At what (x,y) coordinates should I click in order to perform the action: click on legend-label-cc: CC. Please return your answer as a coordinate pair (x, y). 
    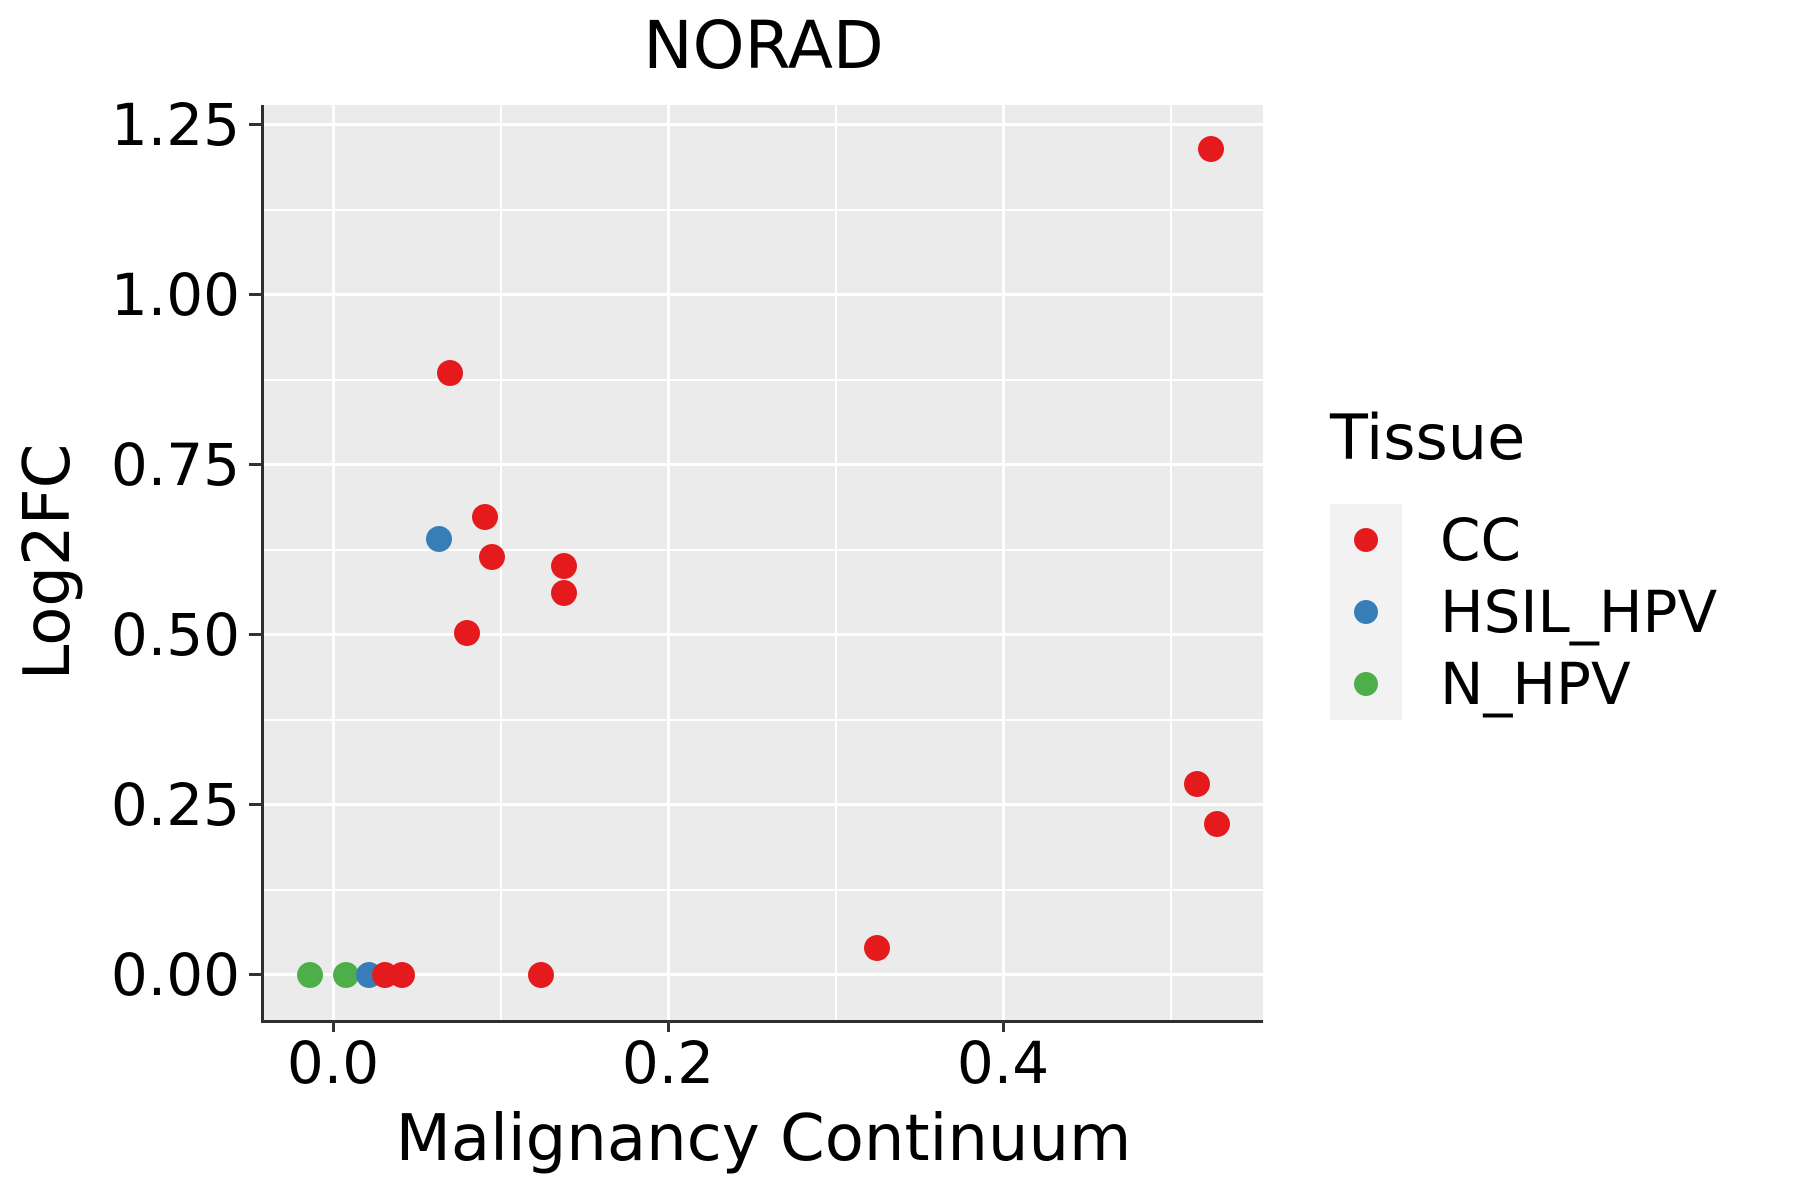
    Looking at the image, I should click on (1480, 540).